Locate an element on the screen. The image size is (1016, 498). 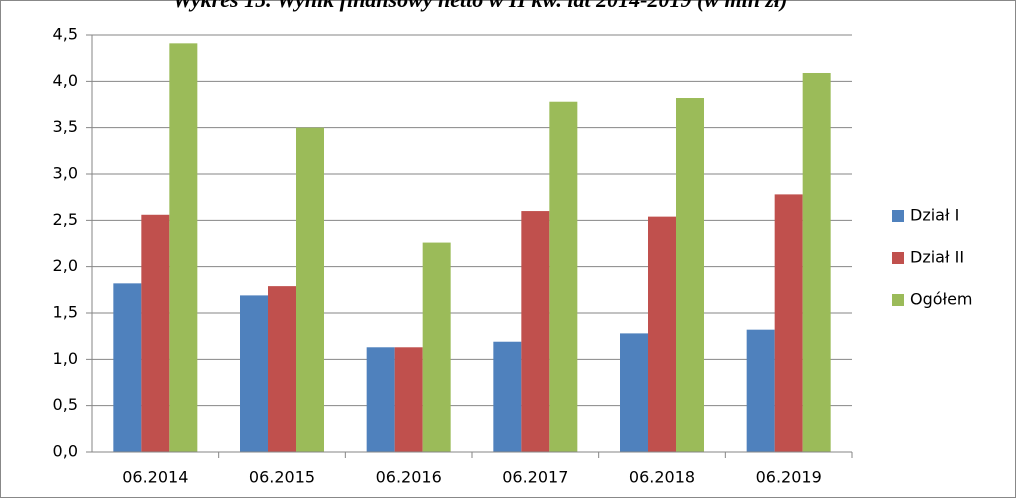
legend-label: Dział II is located at coordinates (937, 257).